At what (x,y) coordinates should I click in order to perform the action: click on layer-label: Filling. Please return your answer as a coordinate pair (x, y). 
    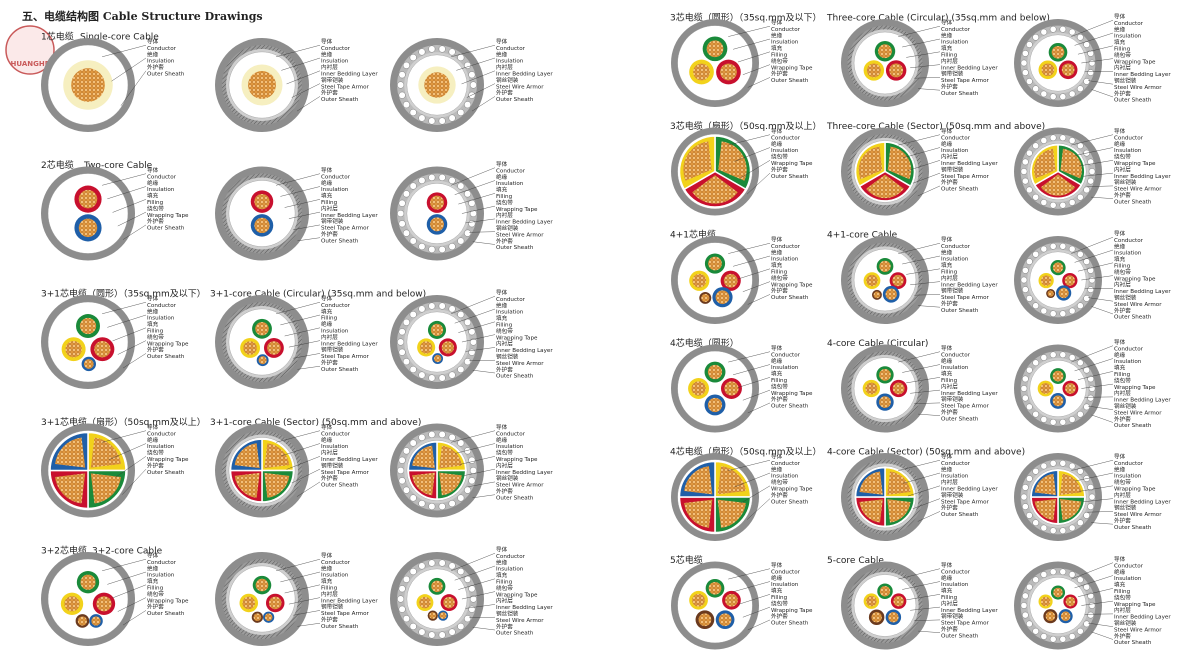
    Looking at the image, I should click on (949, 381).